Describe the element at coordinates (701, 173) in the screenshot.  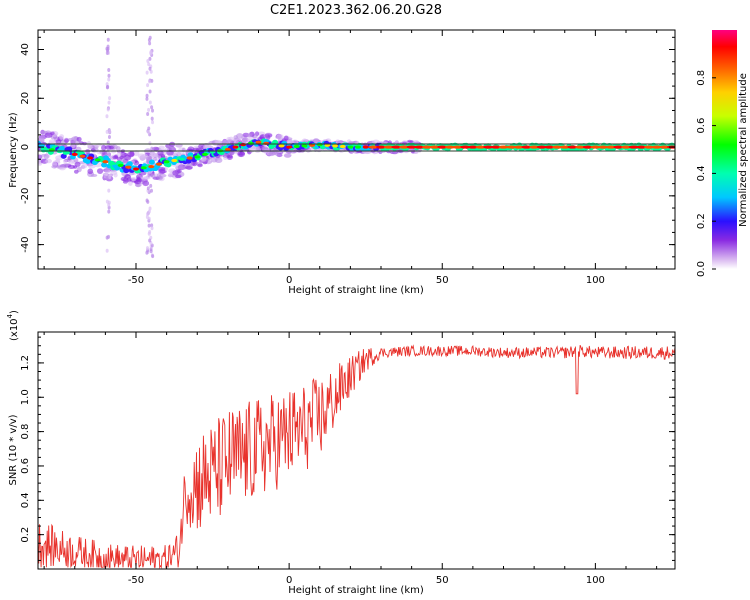
I see `colorbar-tick-label: 0.4` at that location.